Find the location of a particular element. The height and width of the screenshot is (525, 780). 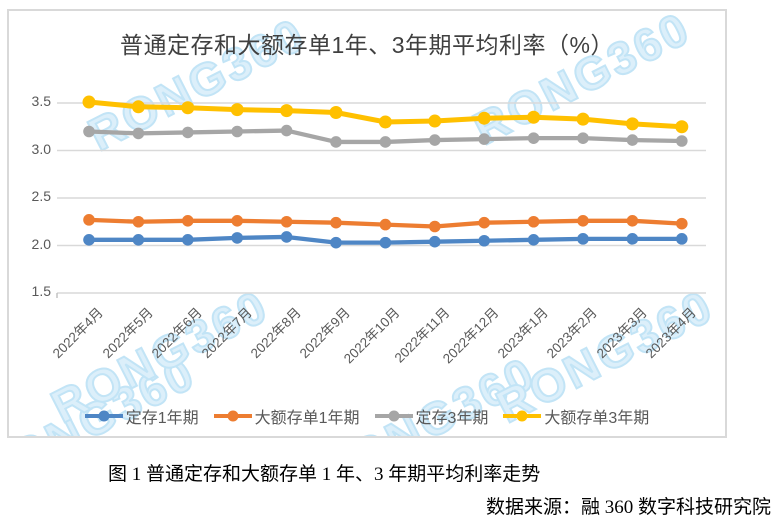

legend-item-deposit-3y: 定存3年期 is located at coordinates (431, 416).